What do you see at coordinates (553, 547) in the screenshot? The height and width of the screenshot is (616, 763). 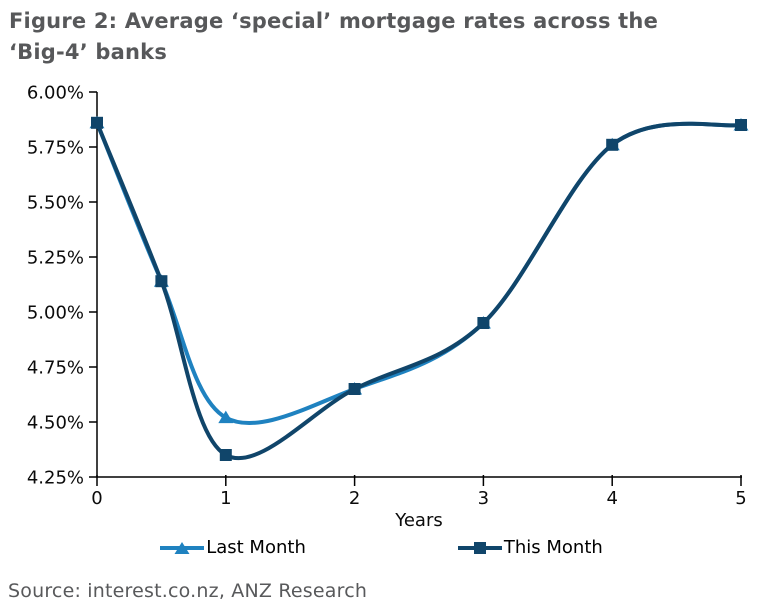 I see `legend-label-this-month: This Month` at bounding box center [553, 547].